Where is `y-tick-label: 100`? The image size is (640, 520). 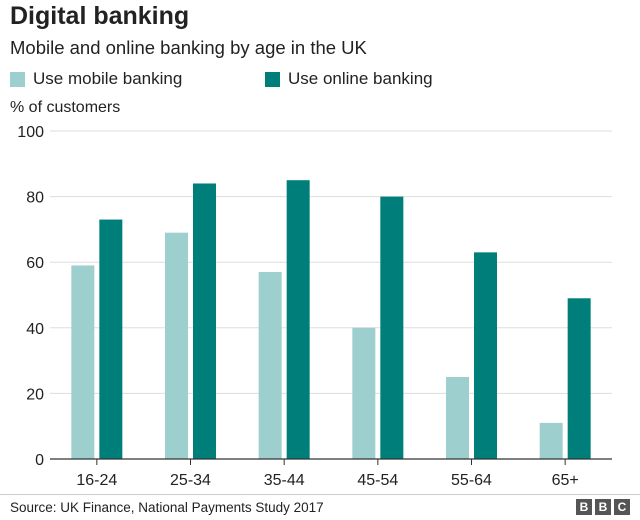 y-tick-label: 100 is located at coordinates (30, 132).